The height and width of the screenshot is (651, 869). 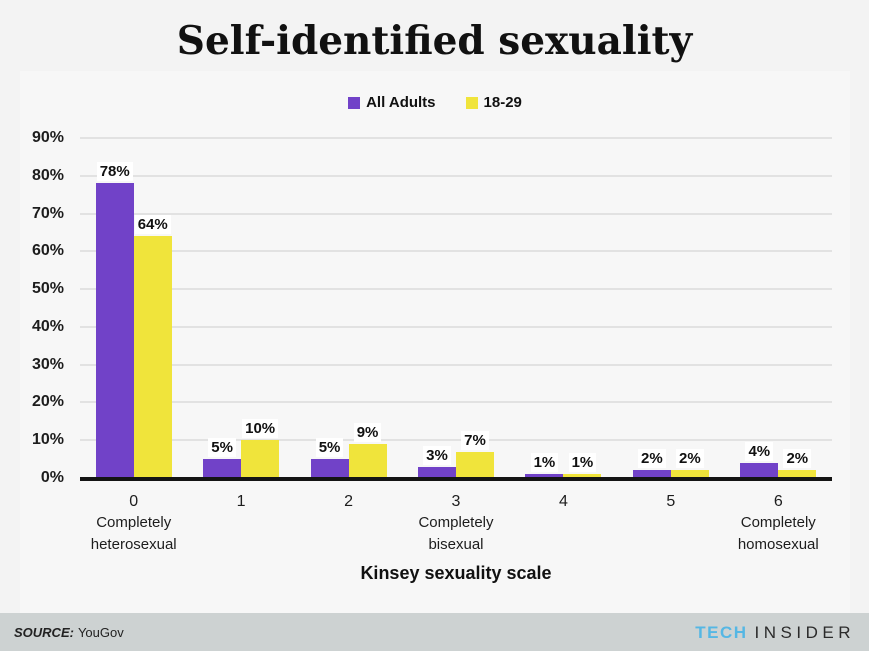 I want to click on x-tick: 5, so click(x=670, y=501).